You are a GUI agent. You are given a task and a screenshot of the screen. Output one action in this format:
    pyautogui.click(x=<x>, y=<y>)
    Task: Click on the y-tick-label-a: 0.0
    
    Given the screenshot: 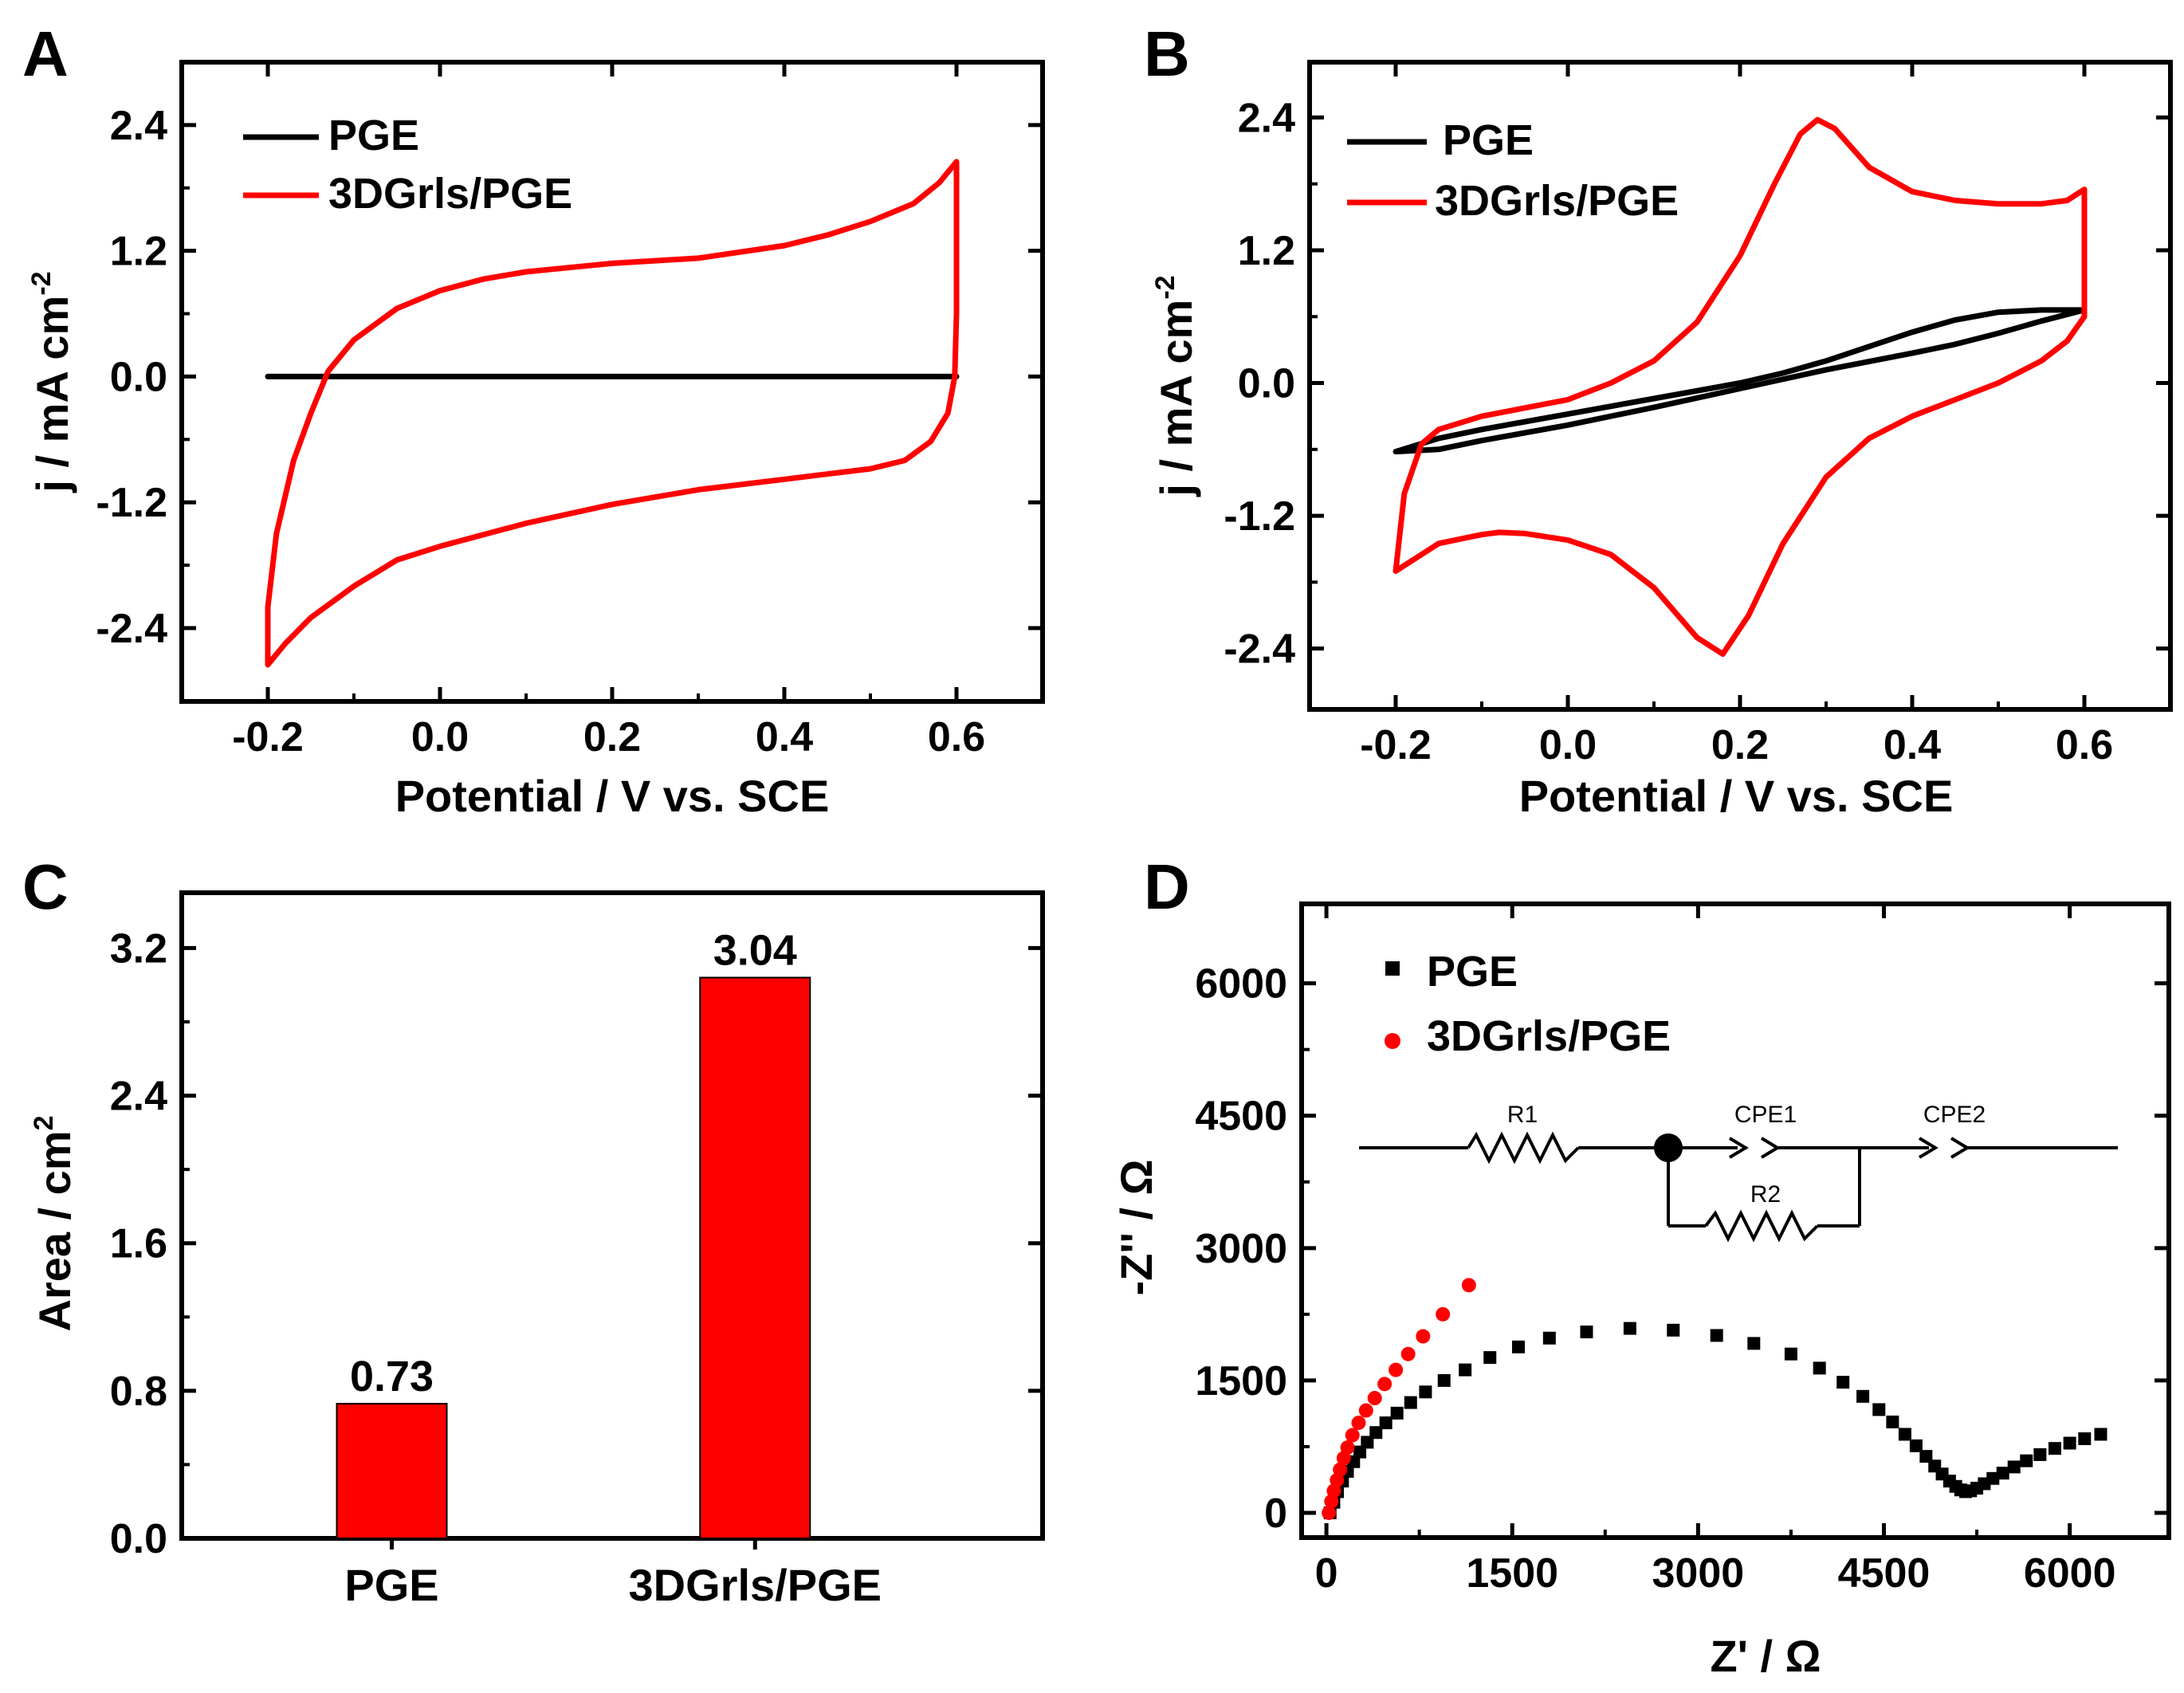 What is the action you would take?
    pyautogui.click(x=138, y=377)
    